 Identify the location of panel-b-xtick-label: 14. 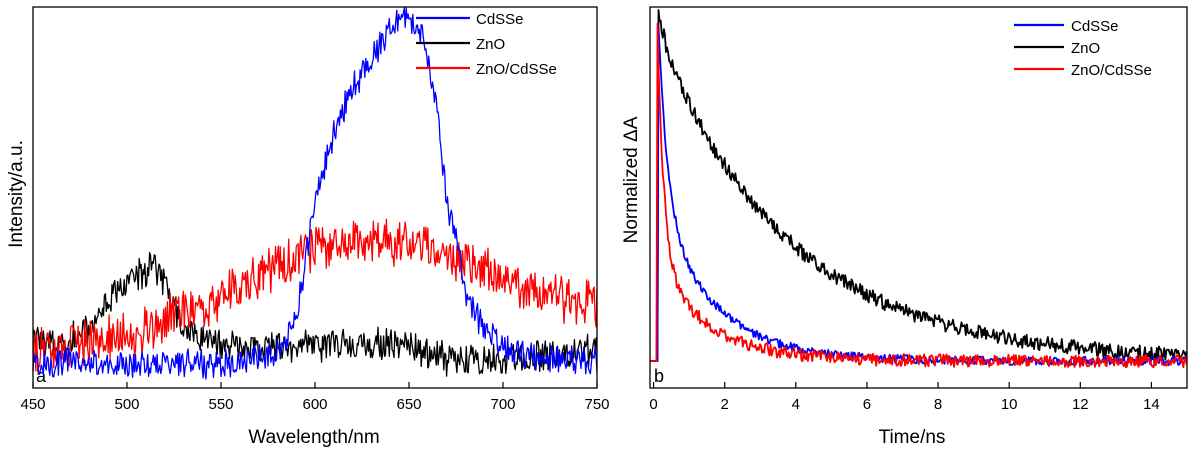
(1151, 404).